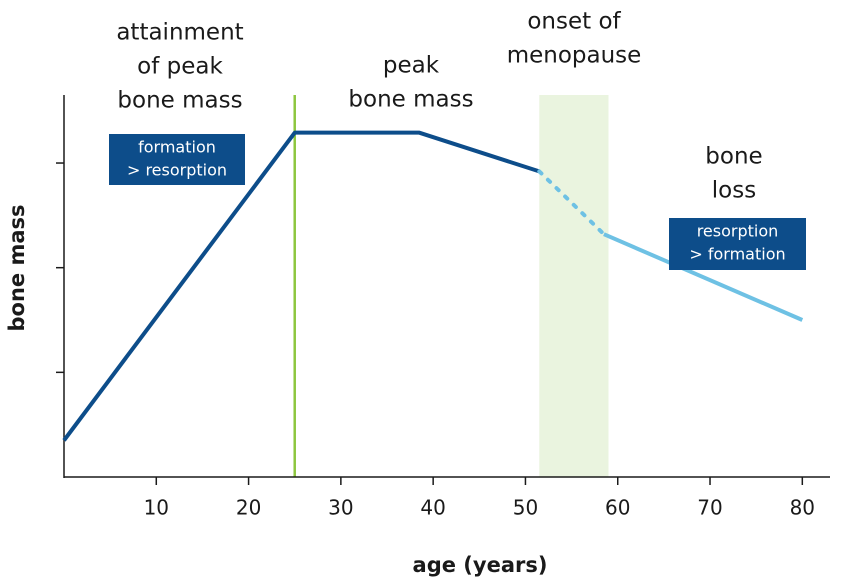 The image size is (841, 580). I want to click on y-axis-label: bone mass, so click(17, 267).